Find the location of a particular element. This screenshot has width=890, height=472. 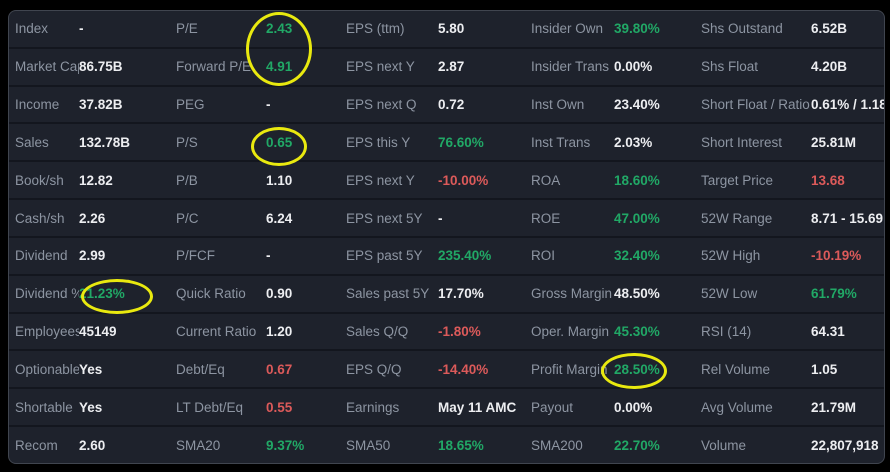

metric-value: 2.03% is located at coordinates (633, 142).